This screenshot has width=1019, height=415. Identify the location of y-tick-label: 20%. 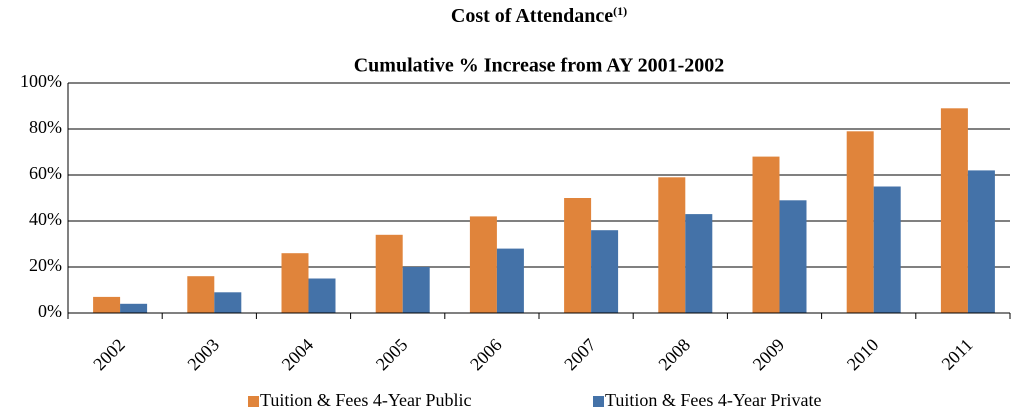
(45, 265).